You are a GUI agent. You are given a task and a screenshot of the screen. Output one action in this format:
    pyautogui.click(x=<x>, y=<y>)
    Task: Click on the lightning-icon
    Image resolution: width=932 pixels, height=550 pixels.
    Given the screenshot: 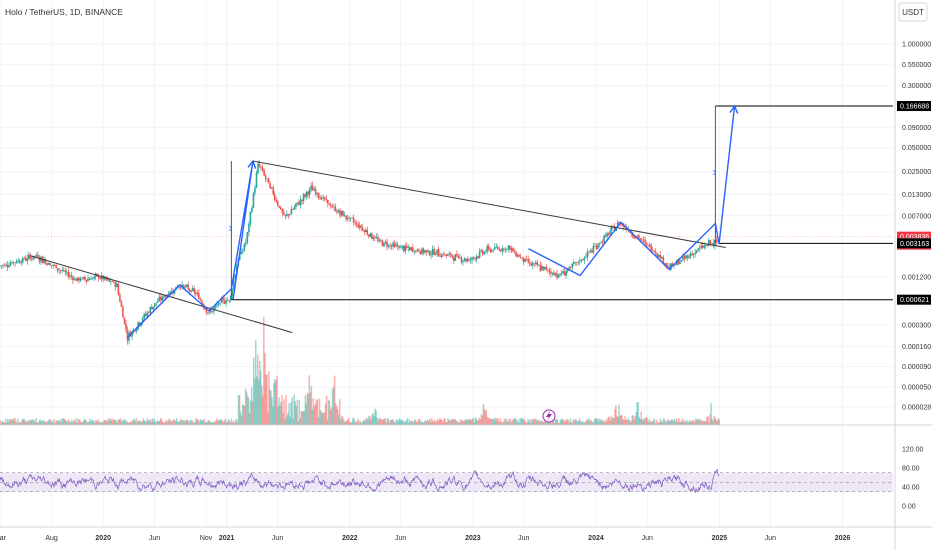 What is the action you would take?
    pyautogui.click(x=549, y=416)
    